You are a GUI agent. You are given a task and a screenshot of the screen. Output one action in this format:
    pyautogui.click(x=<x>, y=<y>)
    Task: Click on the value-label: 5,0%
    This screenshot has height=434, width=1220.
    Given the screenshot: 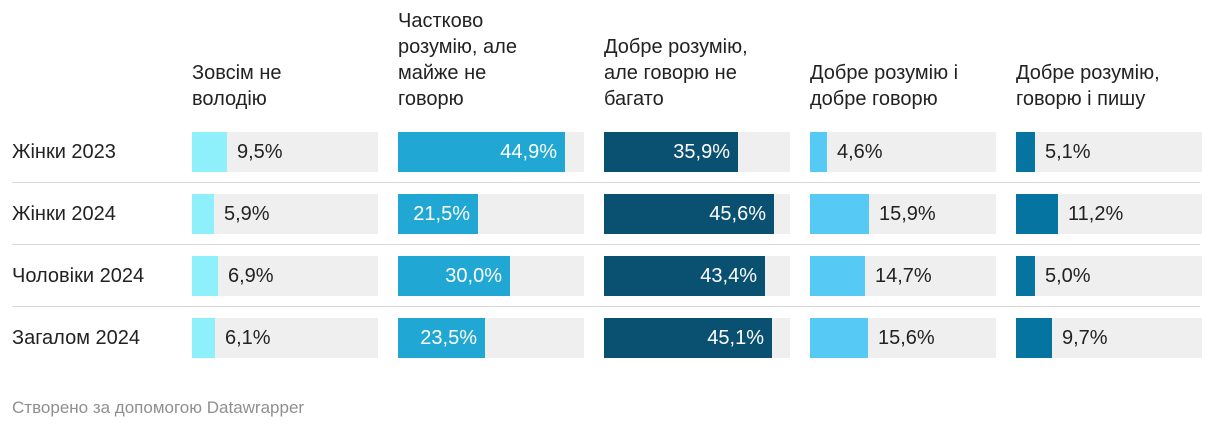 What is the action you would take?
    pyautogui.click(x=1068, y=276)
    